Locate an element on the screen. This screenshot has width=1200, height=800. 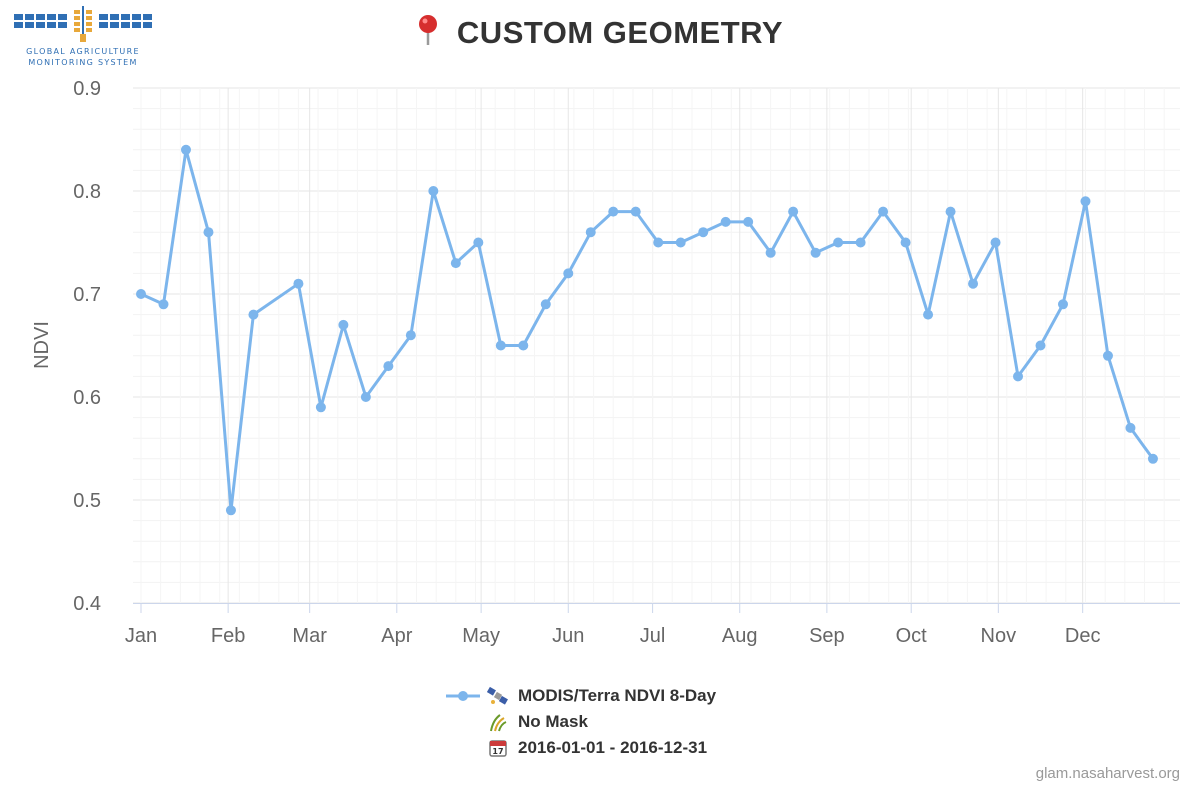
glam-logo: GLOBAL AGRICULTURE MONITORING SYSTEM is located at coordinates (84, 37).